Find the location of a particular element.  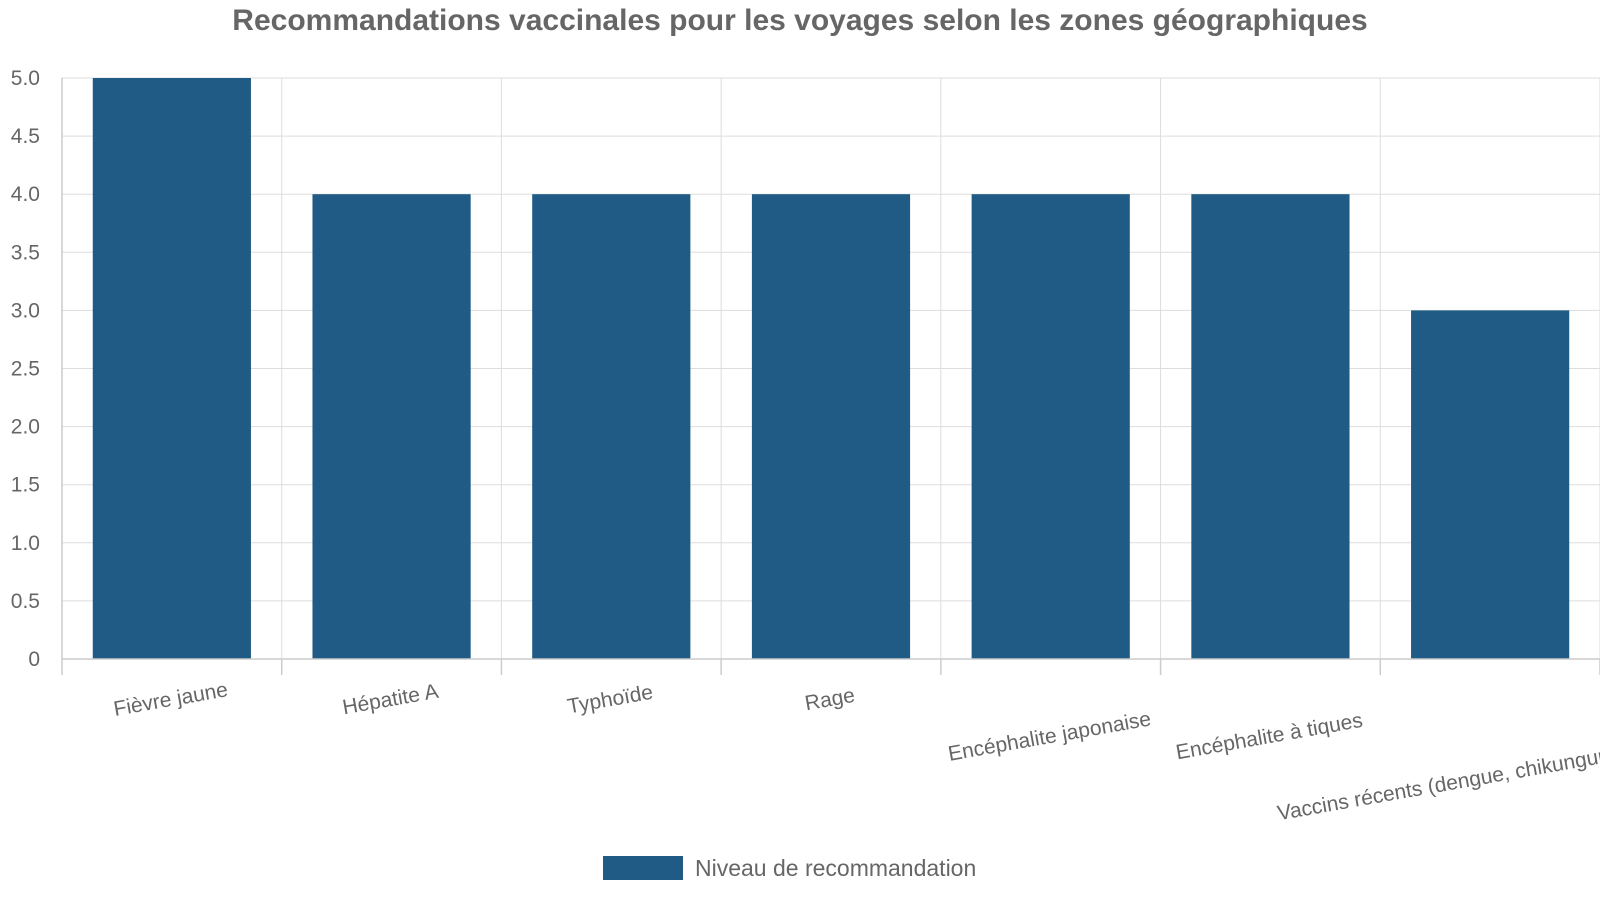

y-tick-label: 0 is located at coordinates (34, 659).